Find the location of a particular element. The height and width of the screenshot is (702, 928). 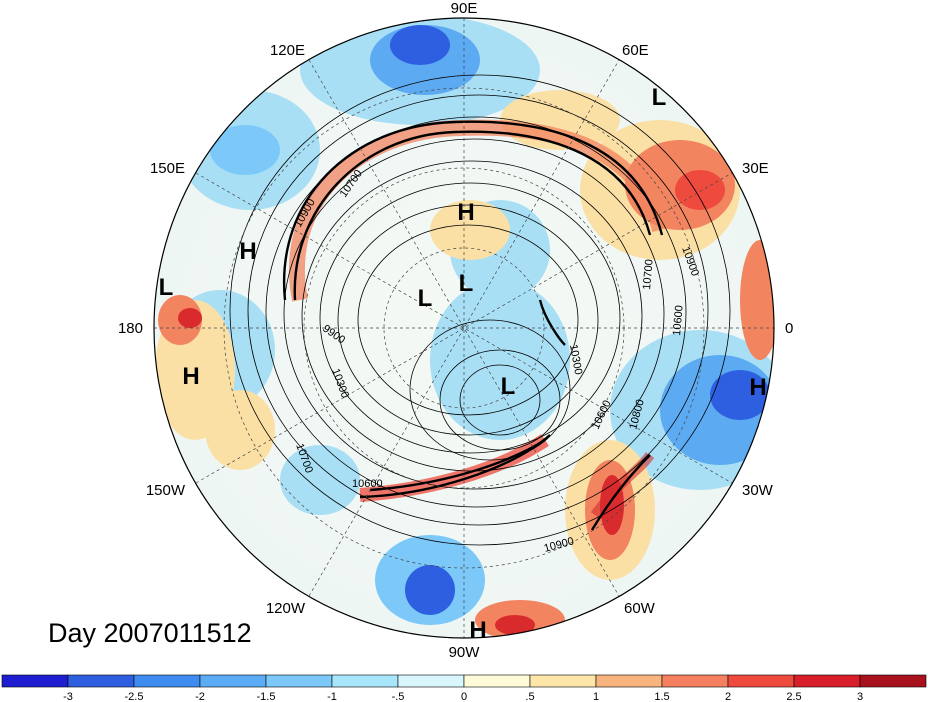

colorbar-tick-label: 1.5 is located at coordinates (661, 696).